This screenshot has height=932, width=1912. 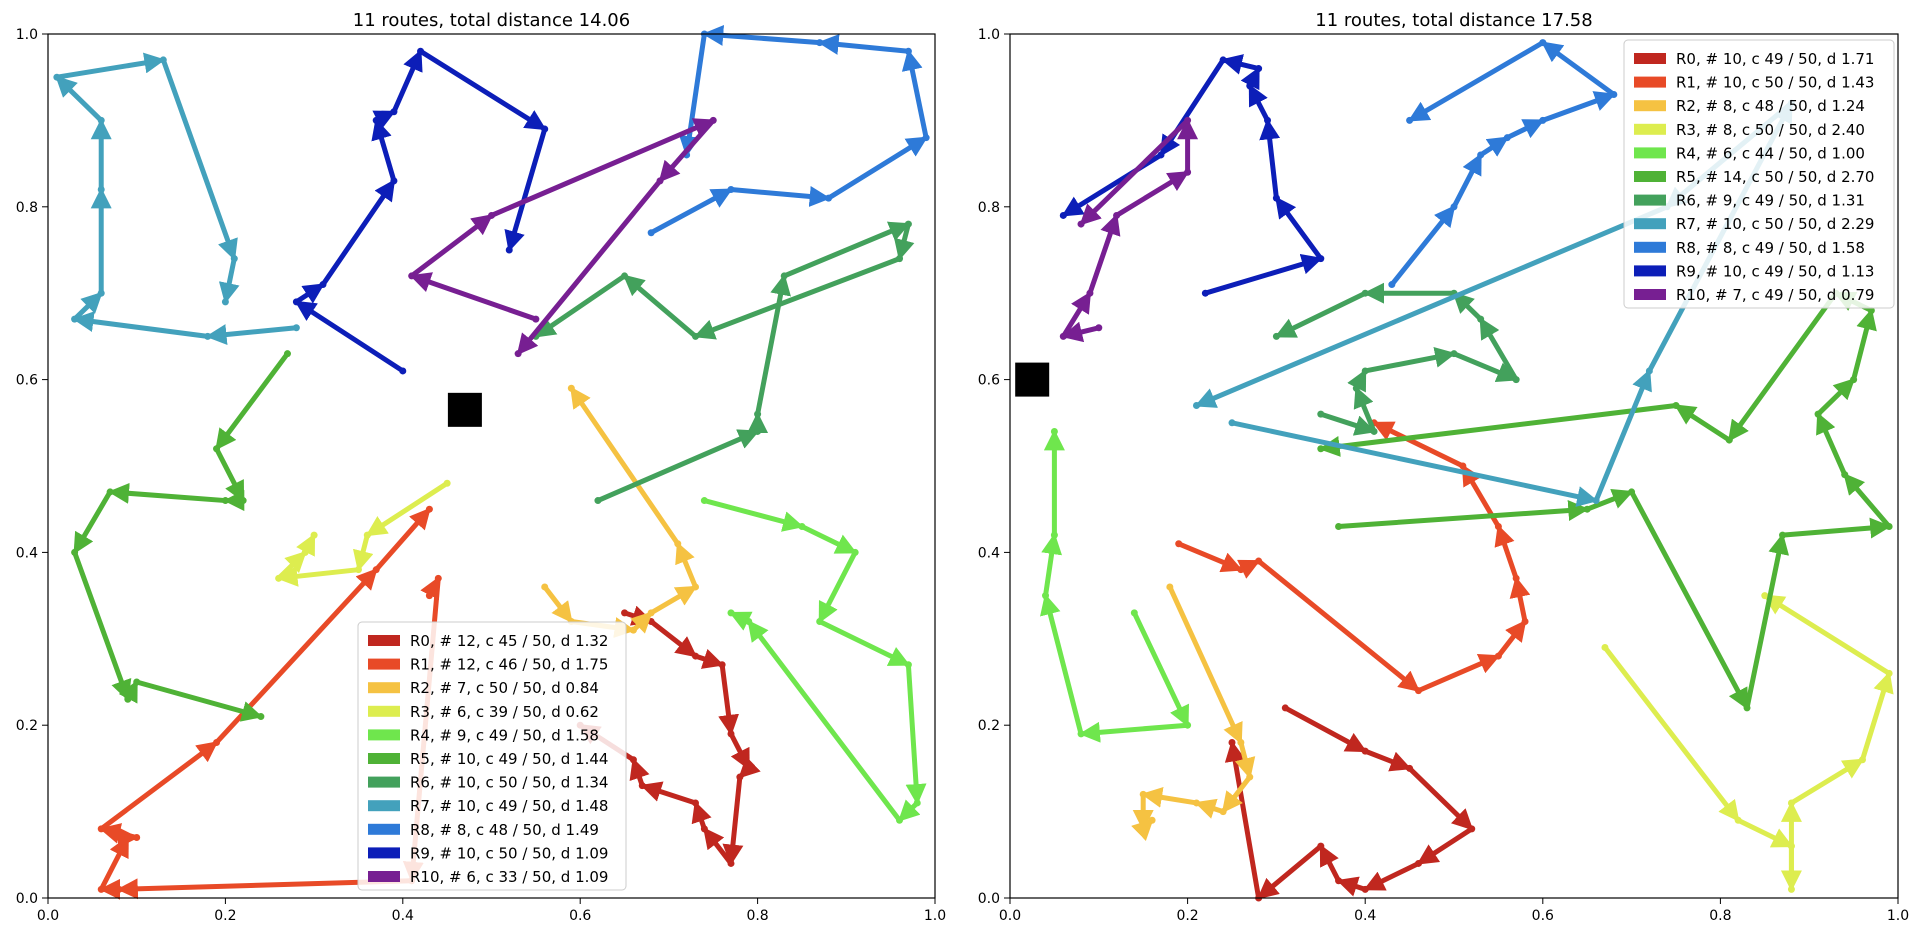 What do you see at coordinates (509, 806) in the screenshot?
I see `legend-entry: R7, # 10, c 49 / 50, d 1.48` at bounding box center [509, 806].